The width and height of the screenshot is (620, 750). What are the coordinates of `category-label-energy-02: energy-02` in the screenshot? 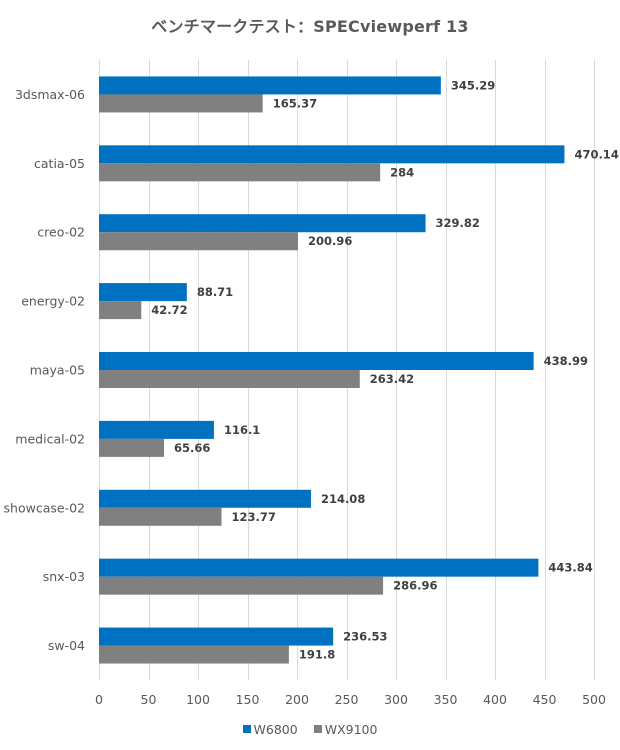 It's located at (53, 301).